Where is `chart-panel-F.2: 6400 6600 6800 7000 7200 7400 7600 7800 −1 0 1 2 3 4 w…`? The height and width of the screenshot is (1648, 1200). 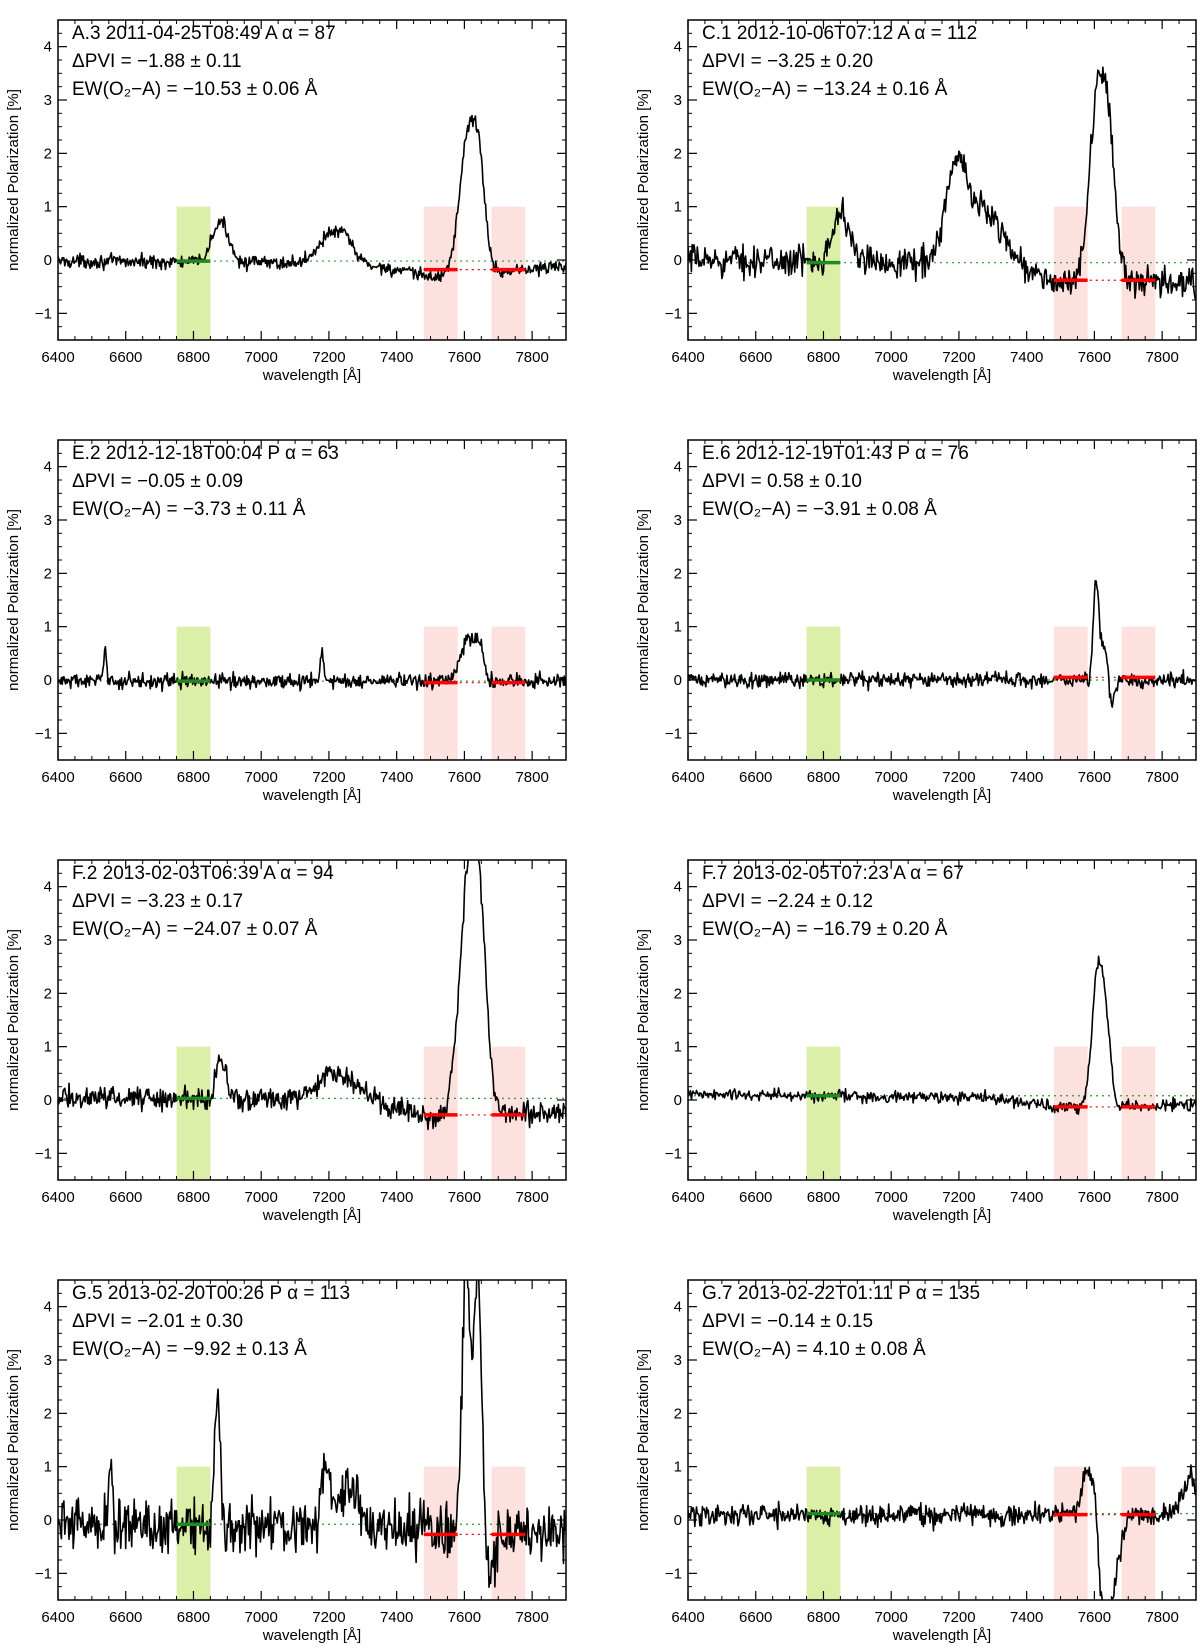
chart-panel-F.2: 6400 6600 6800 7000 7200 7400 7600 7800 −1 0 1 2 3 4 w… is located at coordinates (286, 1041).